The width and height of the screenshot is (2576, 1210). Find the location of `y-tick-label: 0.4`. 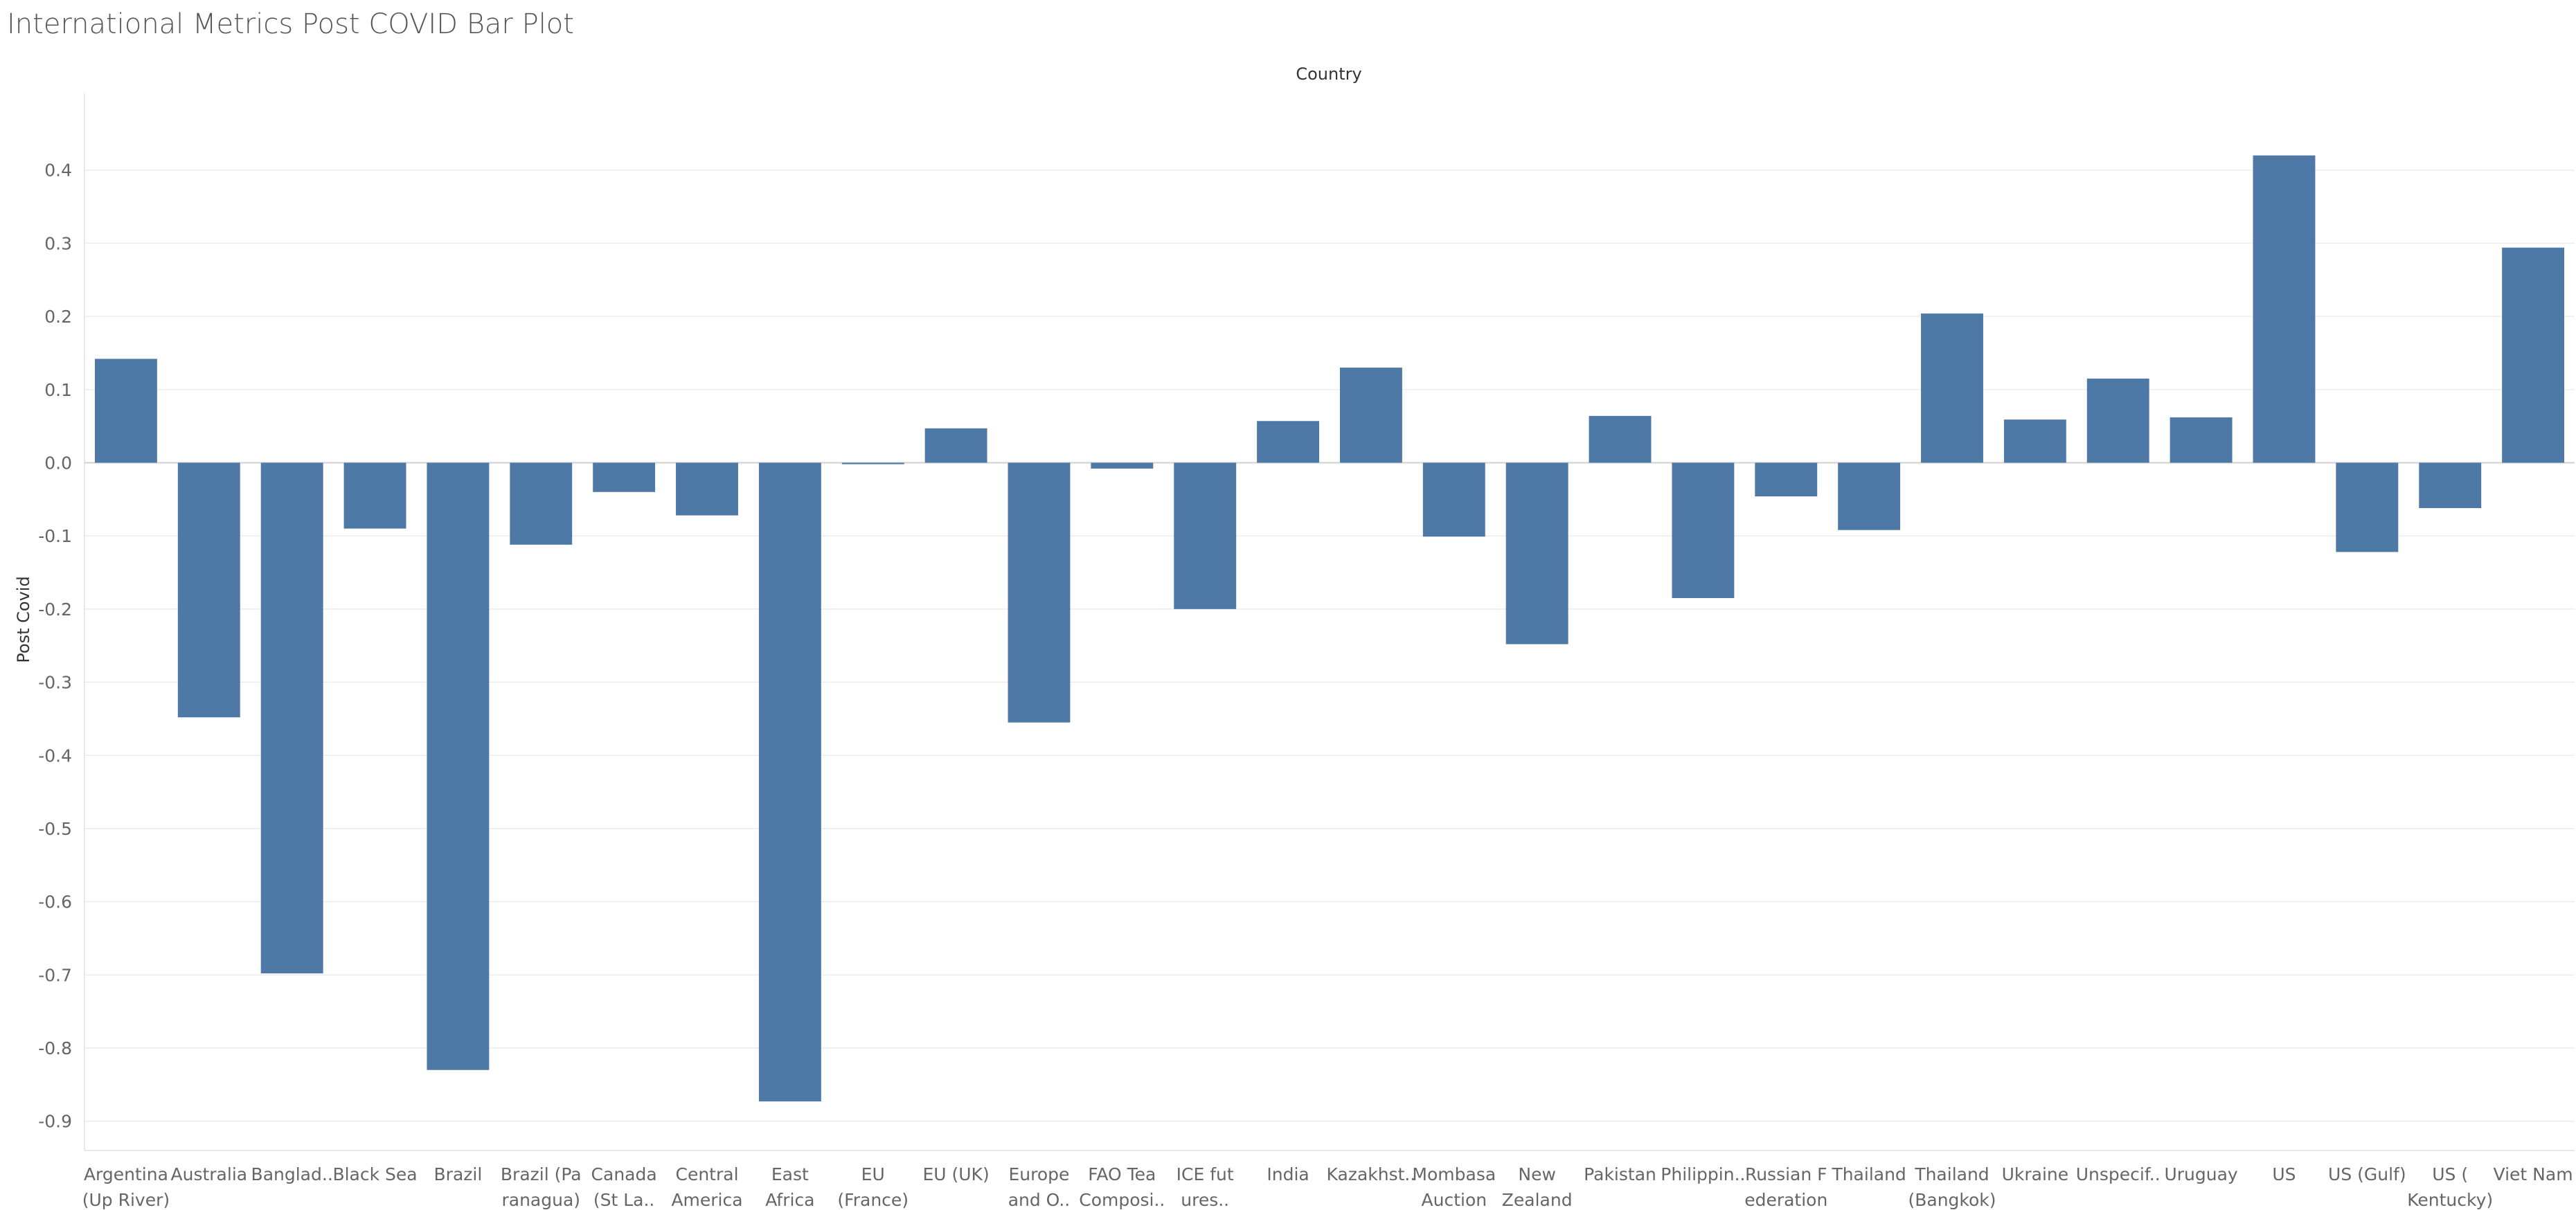

y-tick-label: 0.4 is located at coordinates (58, 171).